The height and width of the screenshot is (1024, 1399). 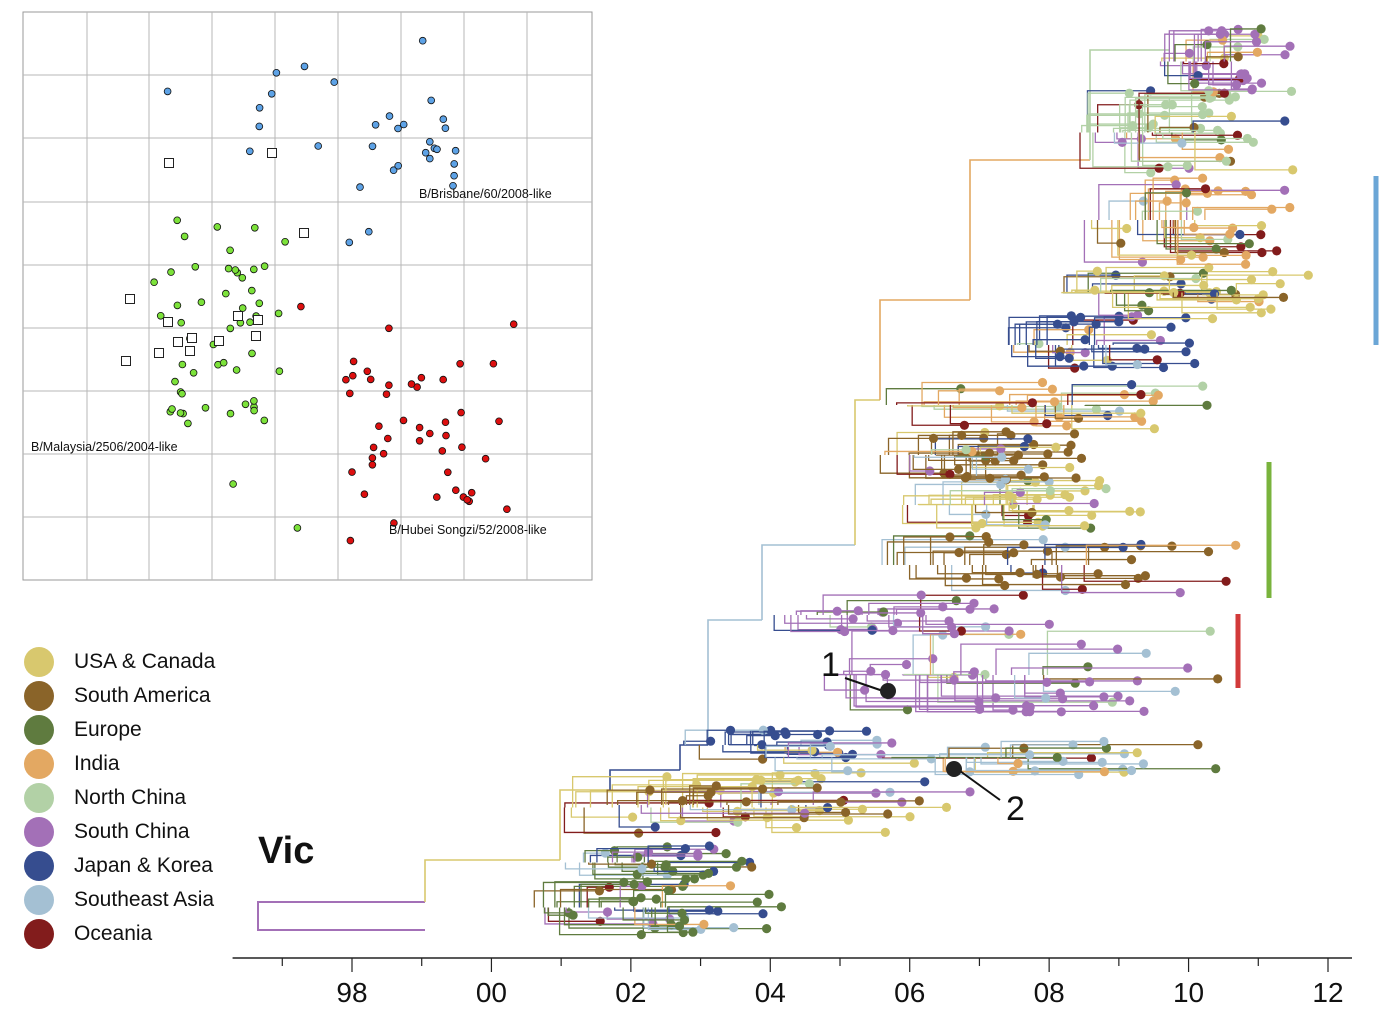 I want to click on legend-swatch, so click(x=39, y=866).